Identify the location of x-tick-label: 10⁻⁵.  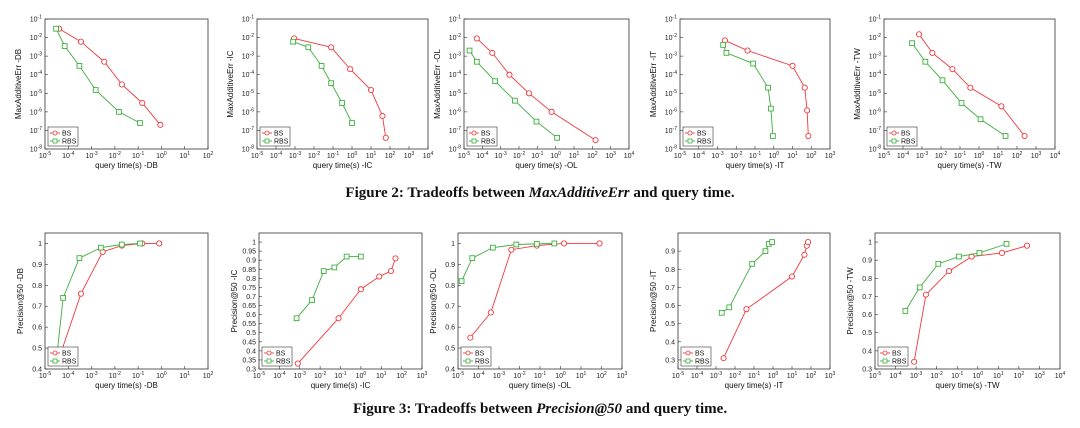
(45, 375).